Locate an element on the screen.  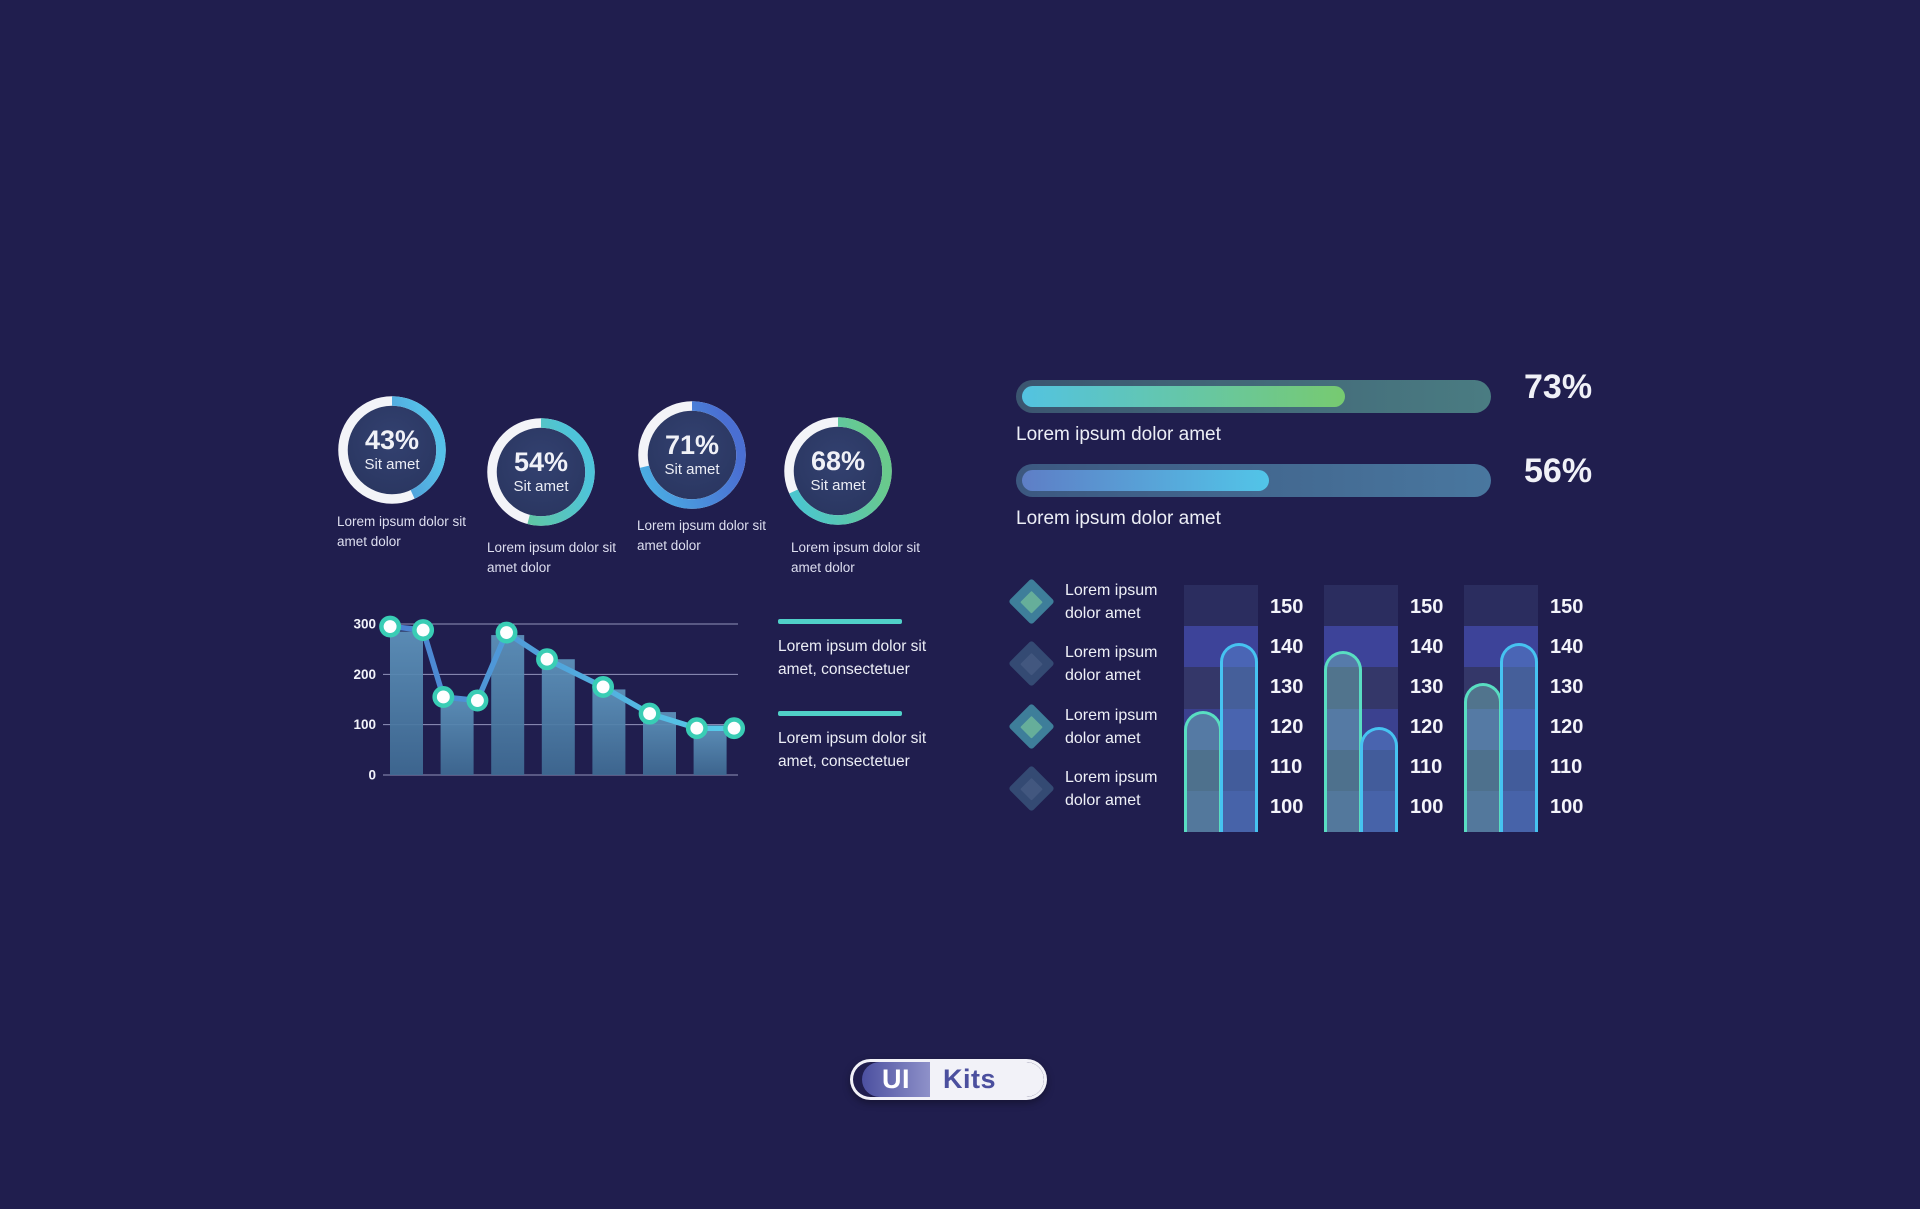
y-axis-tick: 200 is located at coordinates (364, 674).